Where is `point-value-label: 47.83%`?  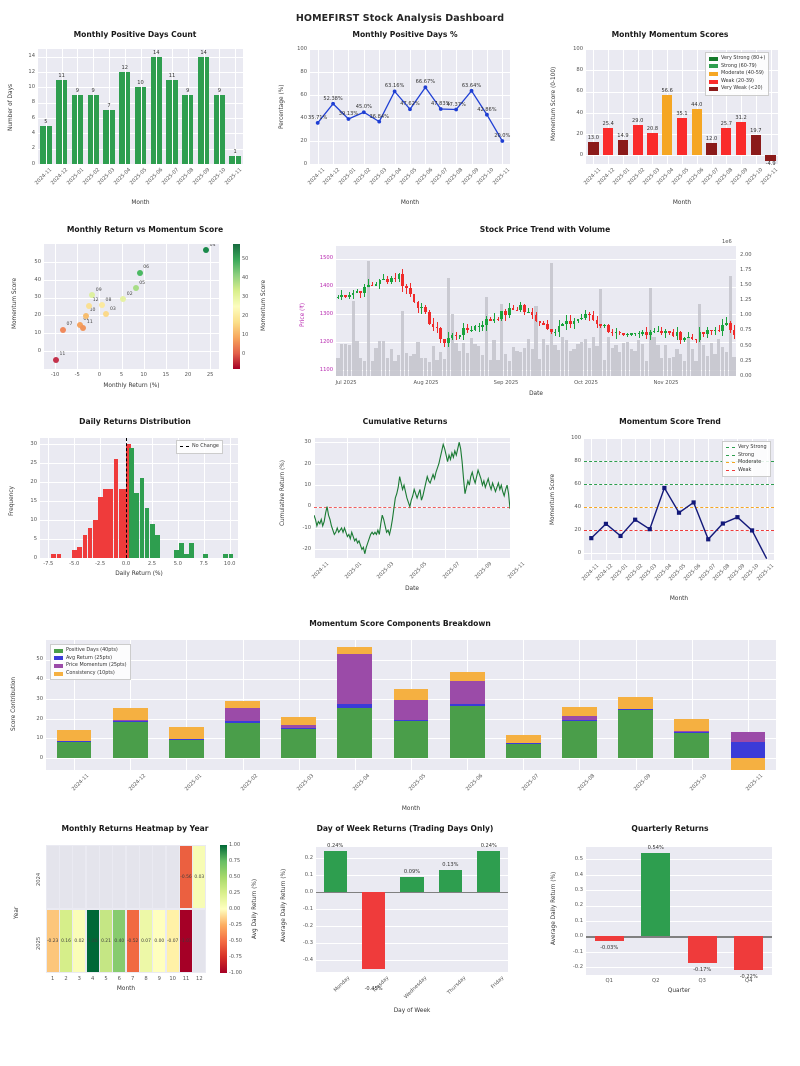 point-value-label: 47.83% is located at coordinates (441, 103).